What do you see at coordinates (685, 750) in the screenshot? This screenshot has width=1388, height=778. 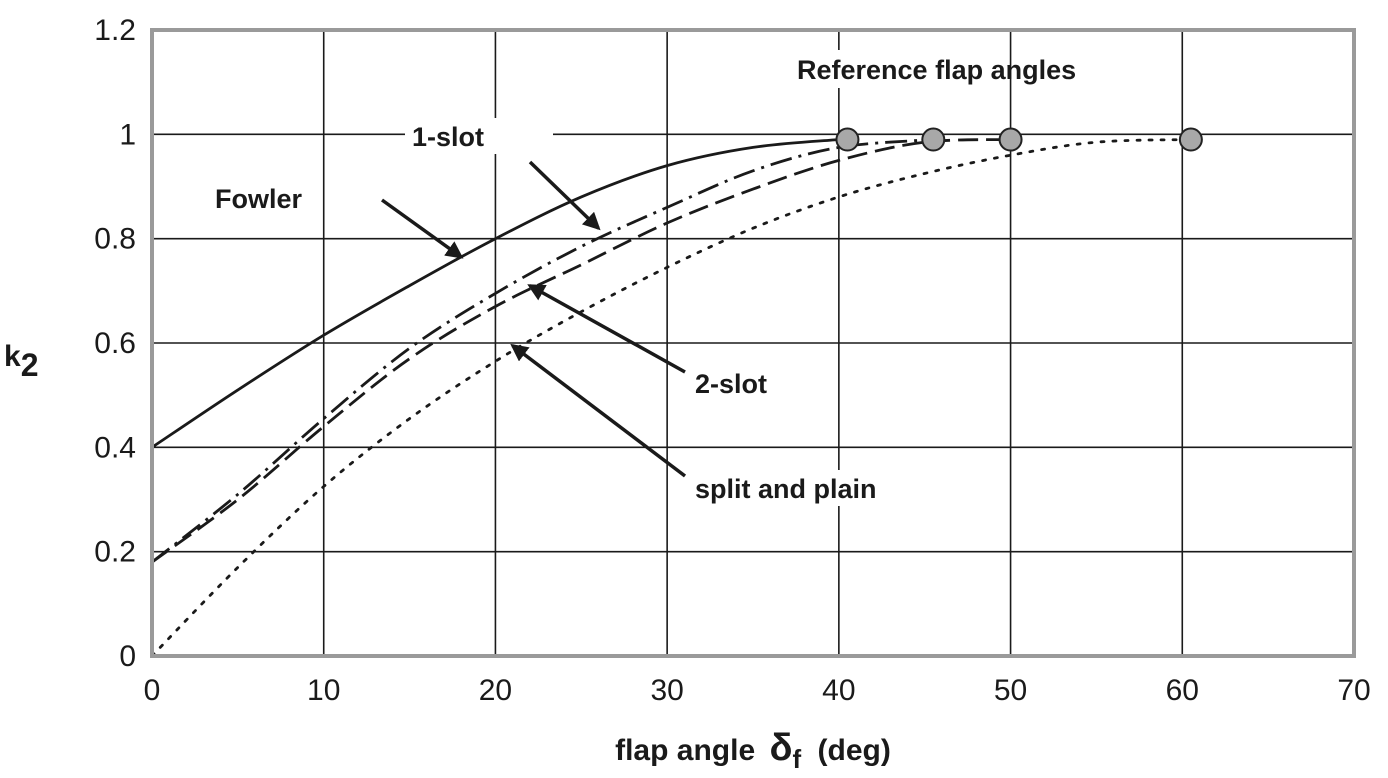 I see `x-axis-label: flap angle` at bounding box center [685, 750].